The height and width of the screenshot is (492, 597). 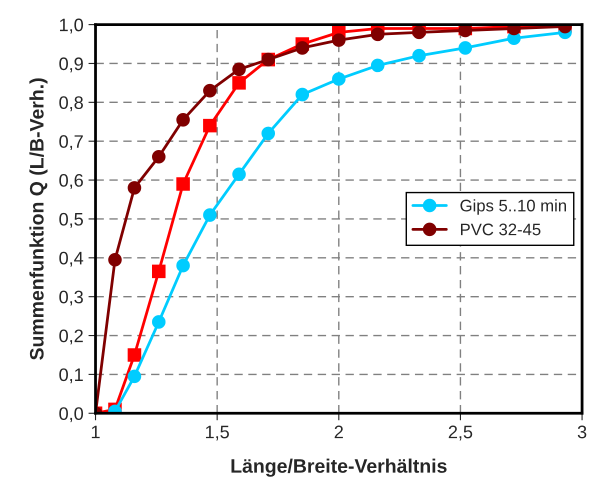 I want to click on y-tick-label: 0,4, so click(x=71, y=259).